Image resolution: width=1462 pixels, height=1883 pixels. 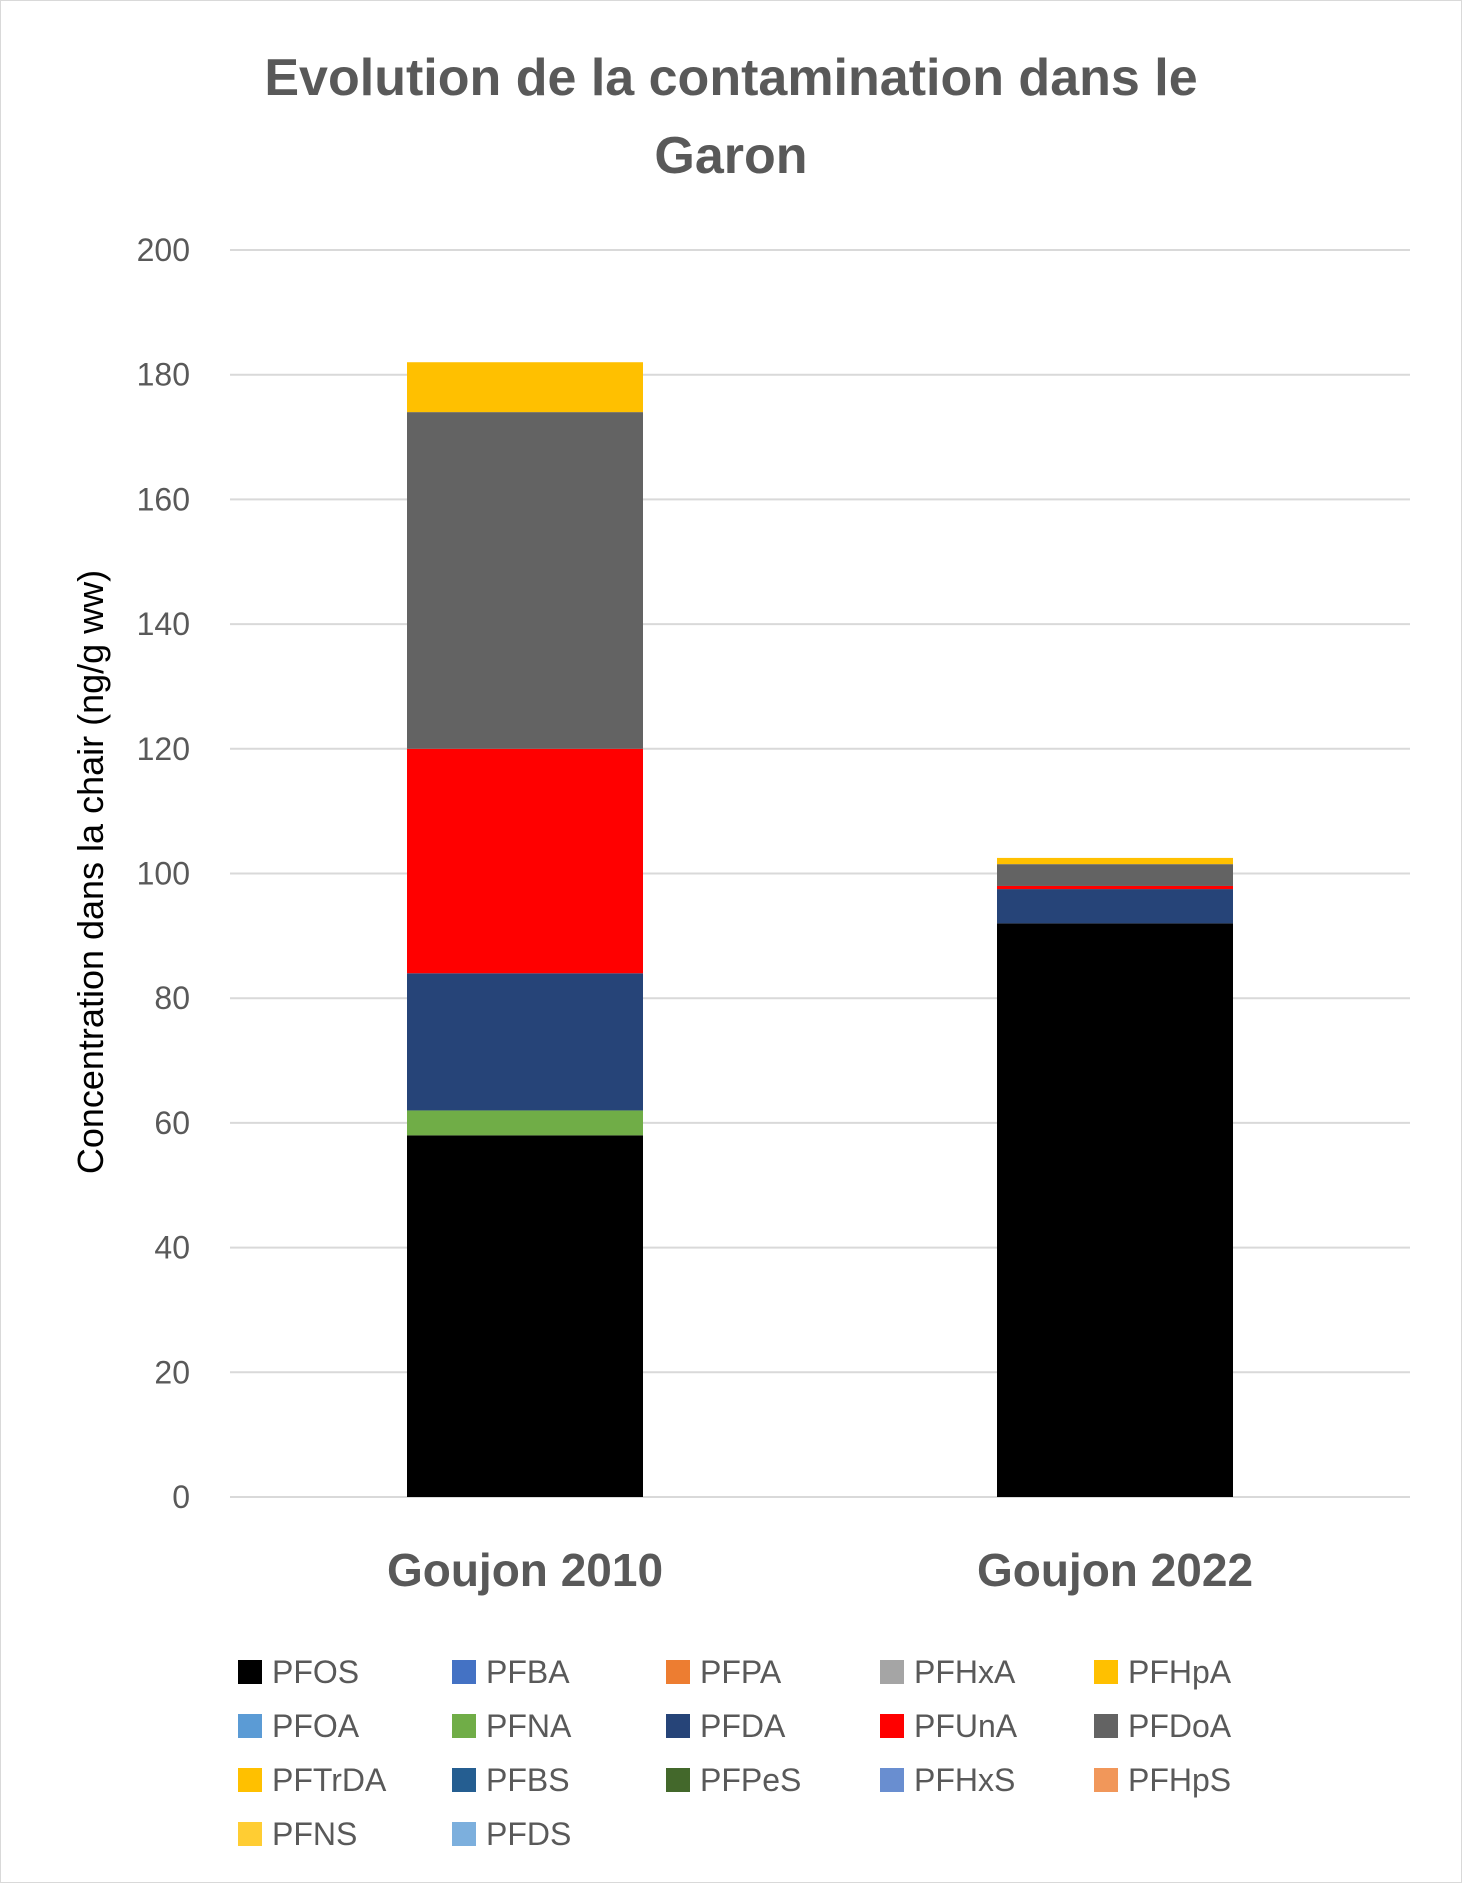 I want to click on legend-item-pfoa: PFOA, so click(x=299, y=1726).